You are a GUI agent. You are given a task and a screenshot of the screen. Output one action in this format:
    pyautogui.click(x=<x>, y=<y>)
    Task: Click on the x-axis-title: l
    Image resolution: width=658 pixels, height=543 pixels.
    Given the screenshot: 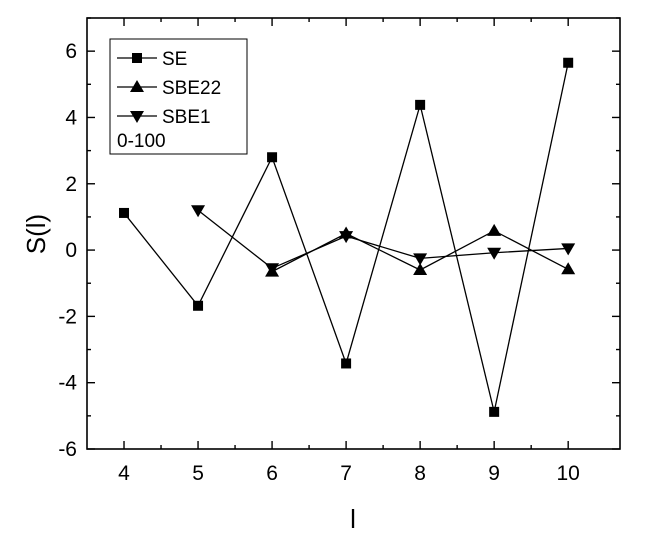 What is the action you would take?
    pyautogui.click(x=353, y=519)
    